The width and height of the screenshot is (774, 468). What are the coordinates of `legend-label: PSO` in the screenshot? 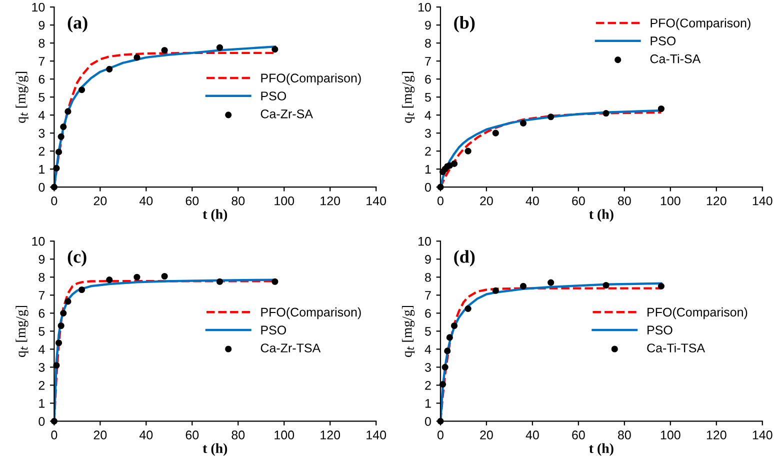 It's located at (273, 330).